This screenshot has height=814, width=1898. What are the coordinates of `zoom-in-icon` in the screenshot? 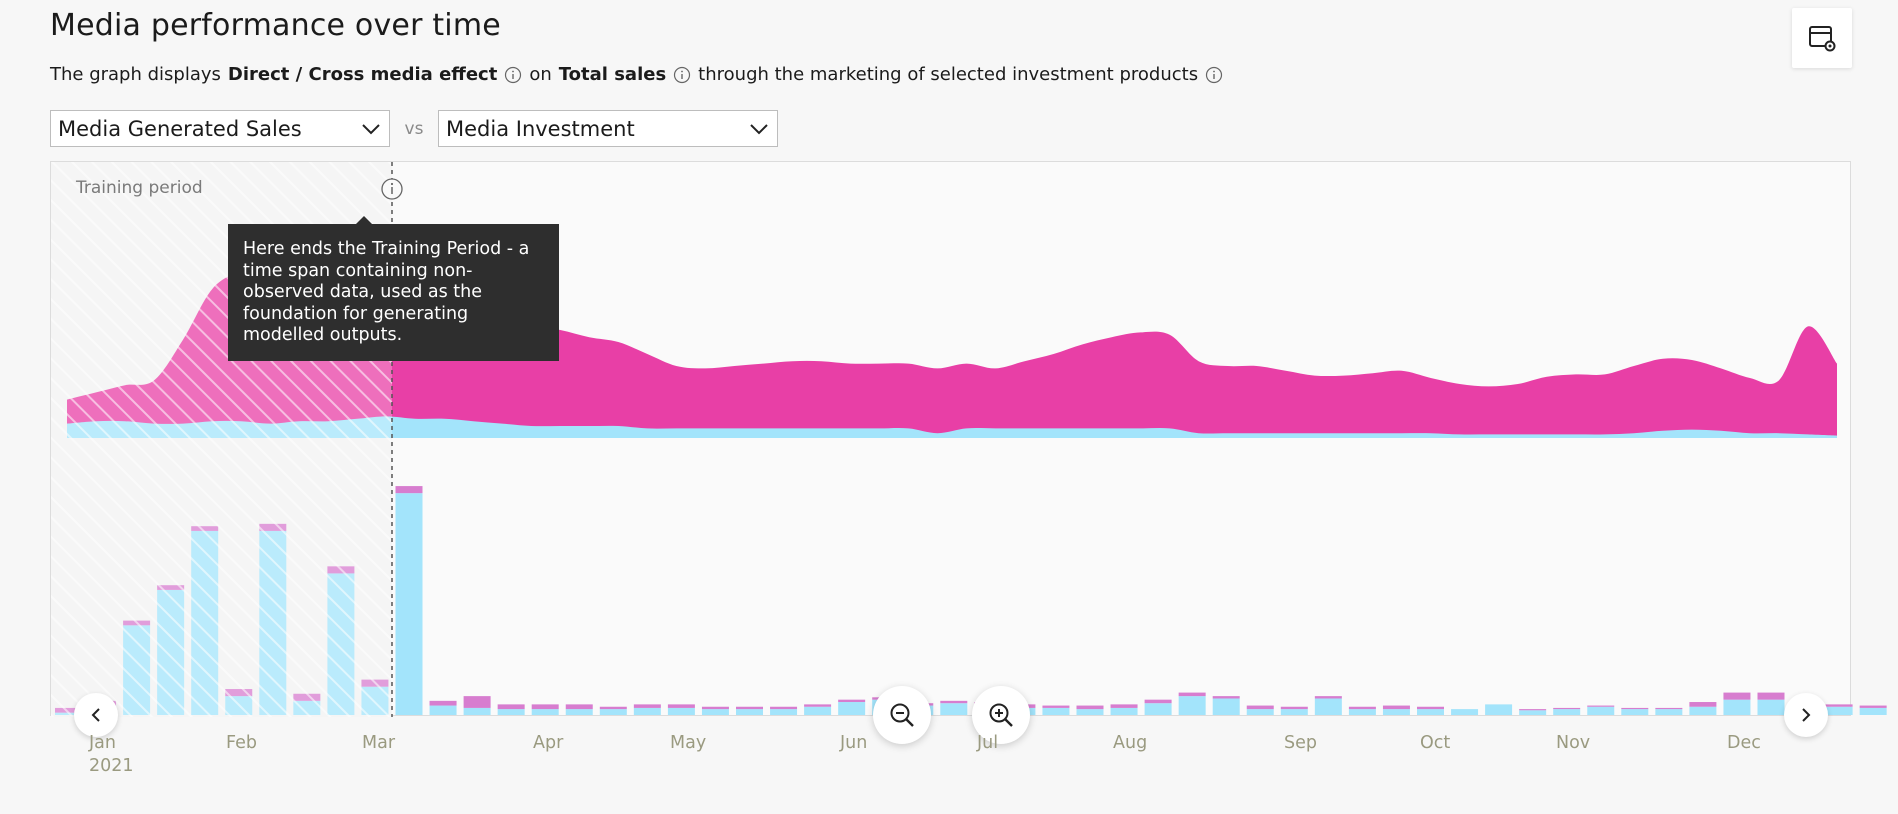 It's located at (1001, 715).